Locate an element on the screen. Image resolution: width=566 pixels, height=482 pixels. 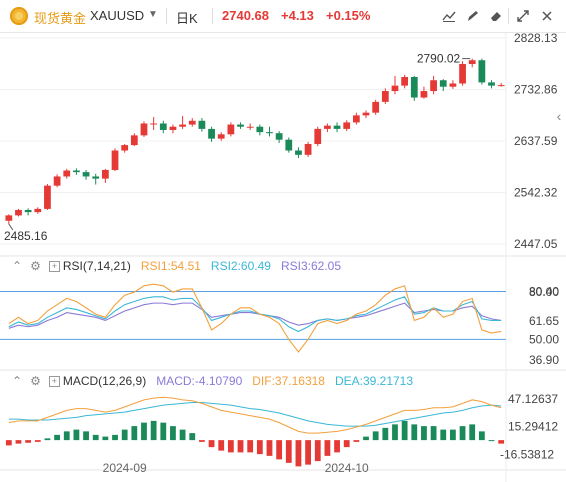
instrument-name: 现货黄金 is located at coordinates (60, 18).